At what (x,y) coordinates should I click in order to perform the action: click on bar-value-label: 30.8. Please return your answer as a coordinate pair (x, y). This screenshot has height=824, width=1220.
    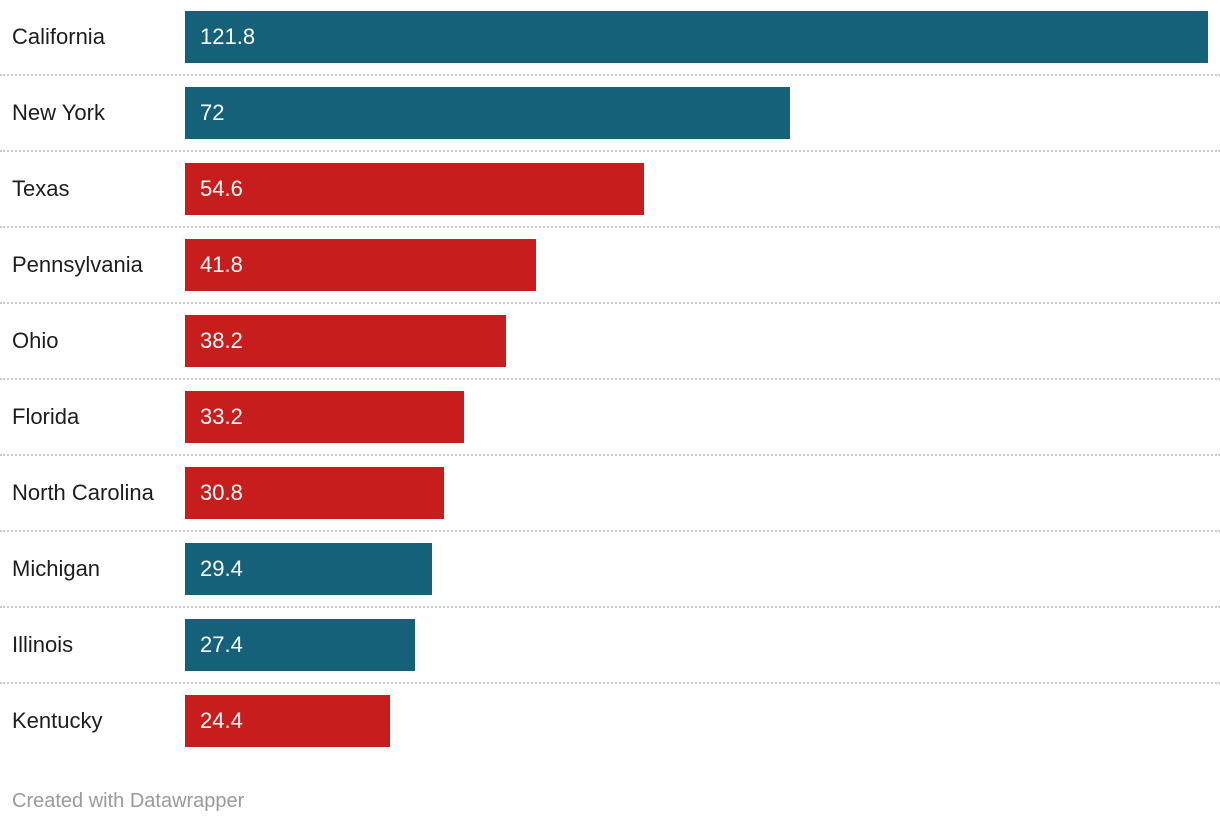
    Looking at the image, I should click on (221, 492).